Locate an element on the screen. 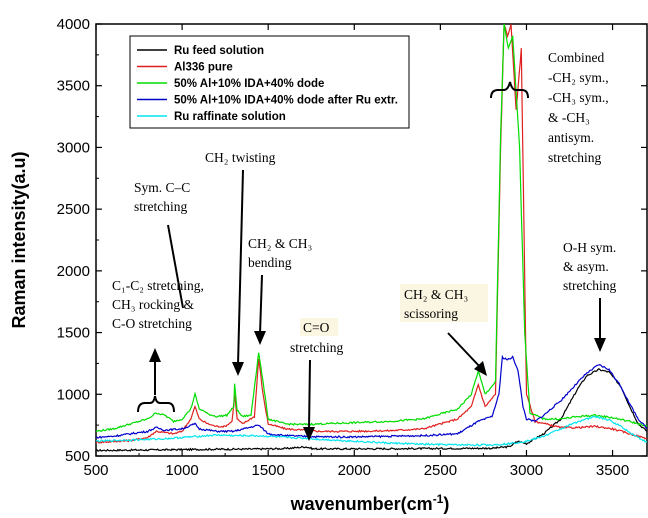 The width and height of the screenshot is (648, 518). x-tick-label: 1500 is located at coordinates (268, 470).